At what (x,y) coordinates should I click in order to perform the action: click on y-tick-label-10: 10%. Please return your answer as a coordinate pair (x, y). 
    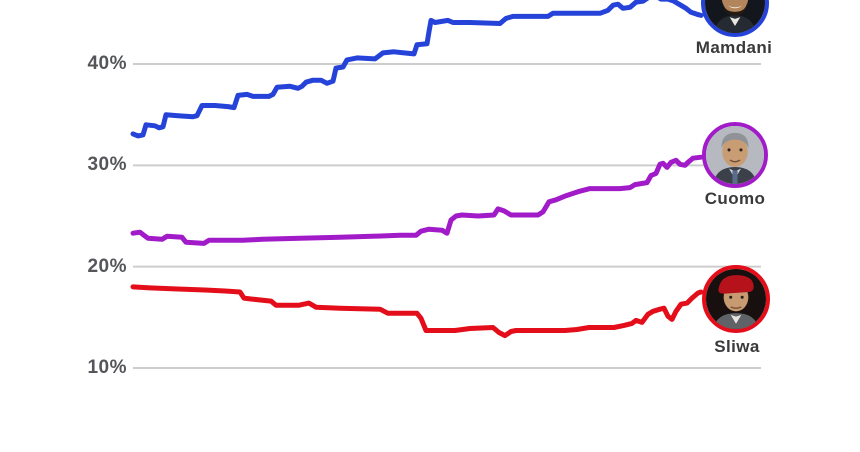
    Looking at the image, I should click on (107, 367).